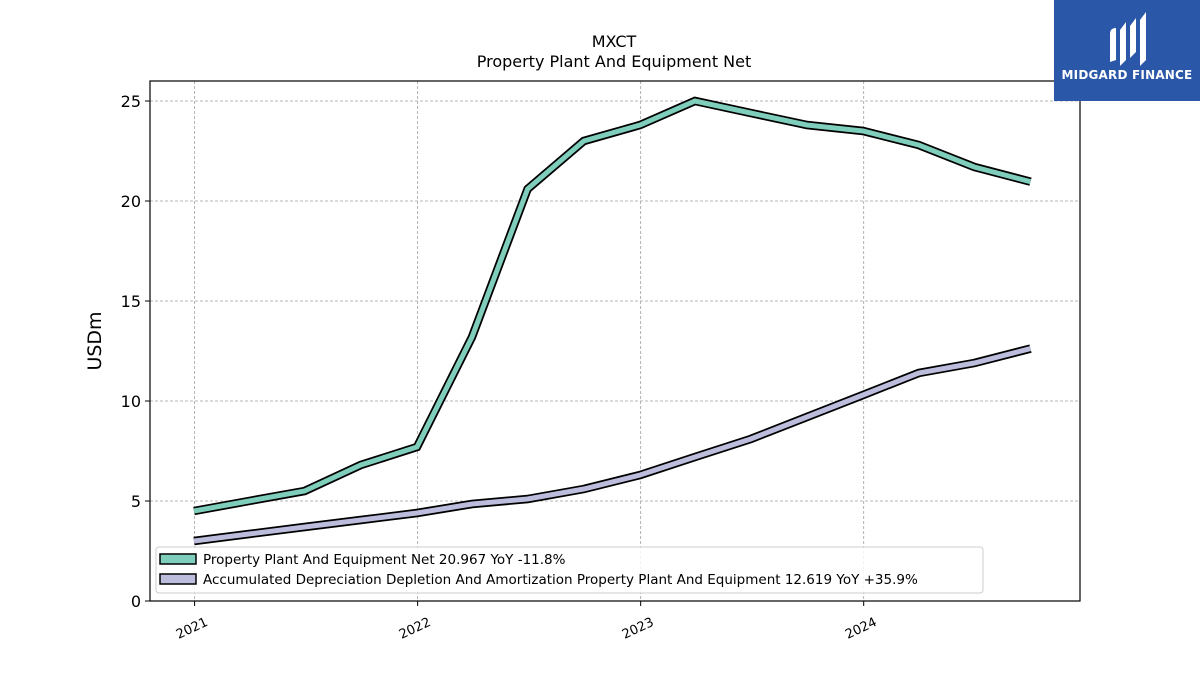 The width and height of the screenshot is (1200, 675). What do you see at coordinates (192, 629) in the screenshot?
I see `x-tick-label: 2021` at bounding box center [192, 629].